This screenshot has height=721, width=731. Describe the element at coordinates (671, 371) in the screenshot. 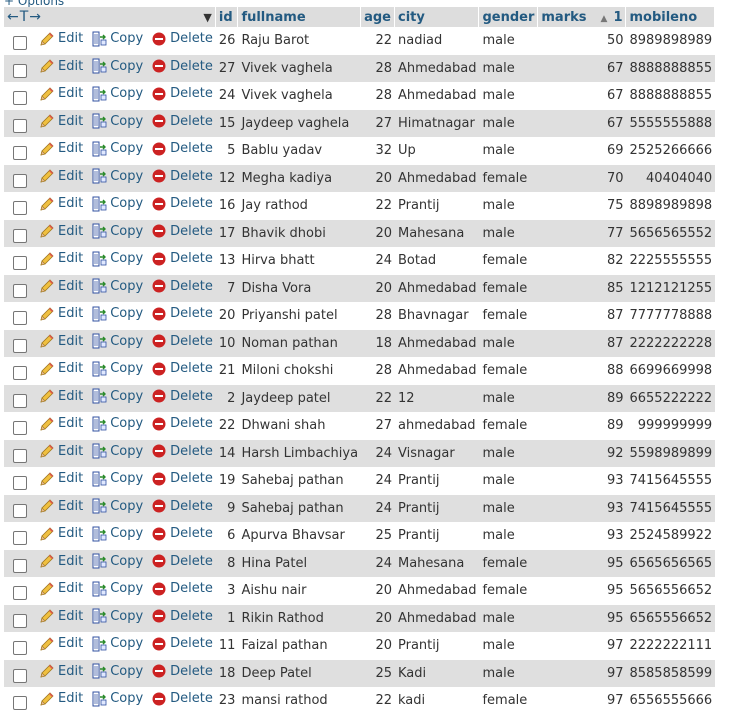

I see `cell-mobileno: 6699669998` at that location.